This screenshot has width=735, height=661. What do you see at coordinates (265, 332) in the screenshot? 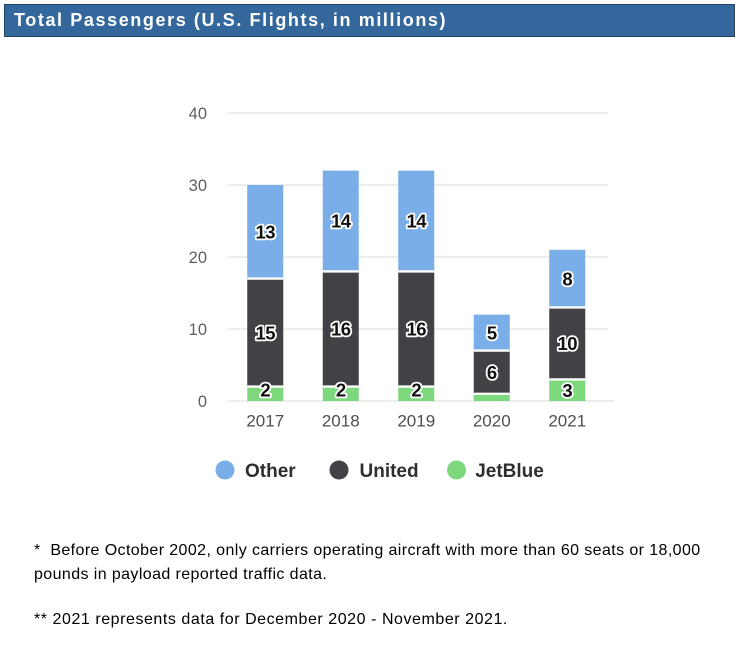
I see `svg-text: 15` at bounding box center [265, 332].